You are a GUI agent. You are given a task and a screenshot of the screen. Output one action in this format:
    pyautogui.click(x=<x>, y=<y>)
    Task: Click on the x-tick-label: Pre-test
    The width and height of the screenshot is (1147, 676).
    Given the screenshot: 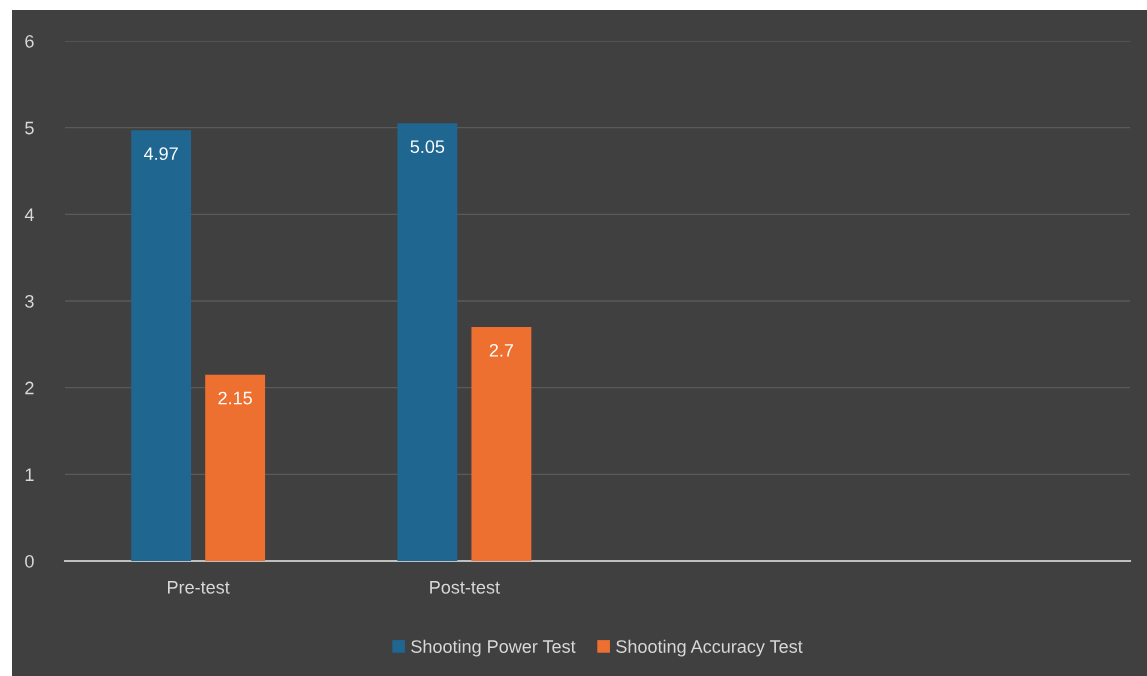 What is the action you would take?
    pyautogui.click(x=199, y=587)
    